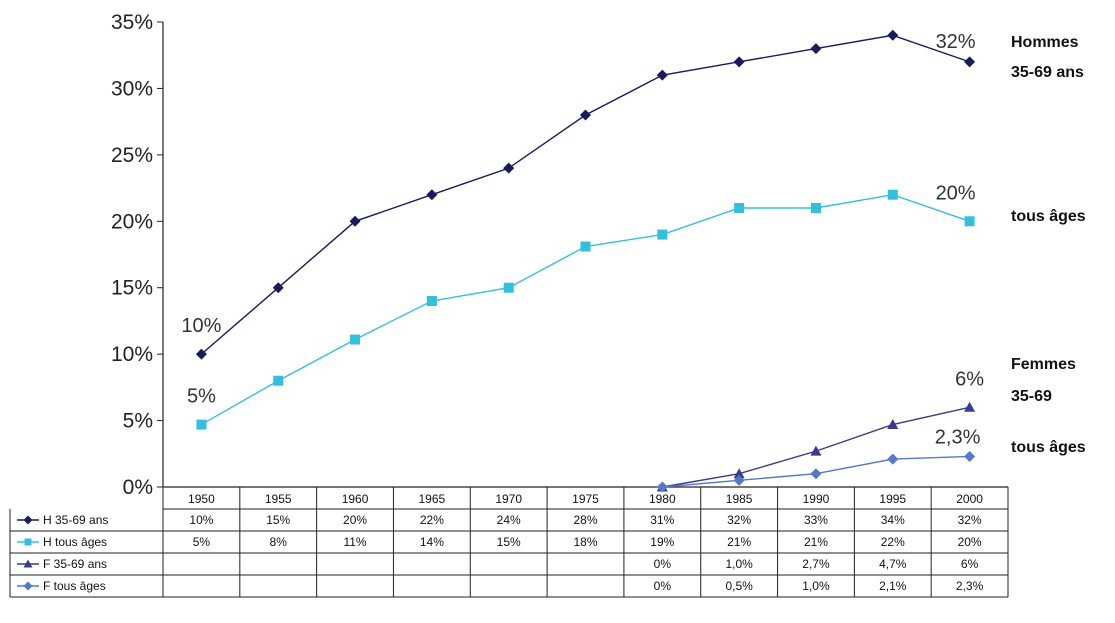 The image size is (1115, 623). What do you see at coordinates (509, 520) in the screenshot?
I see `table-cell: 24%` at bounding box center [509, 520].